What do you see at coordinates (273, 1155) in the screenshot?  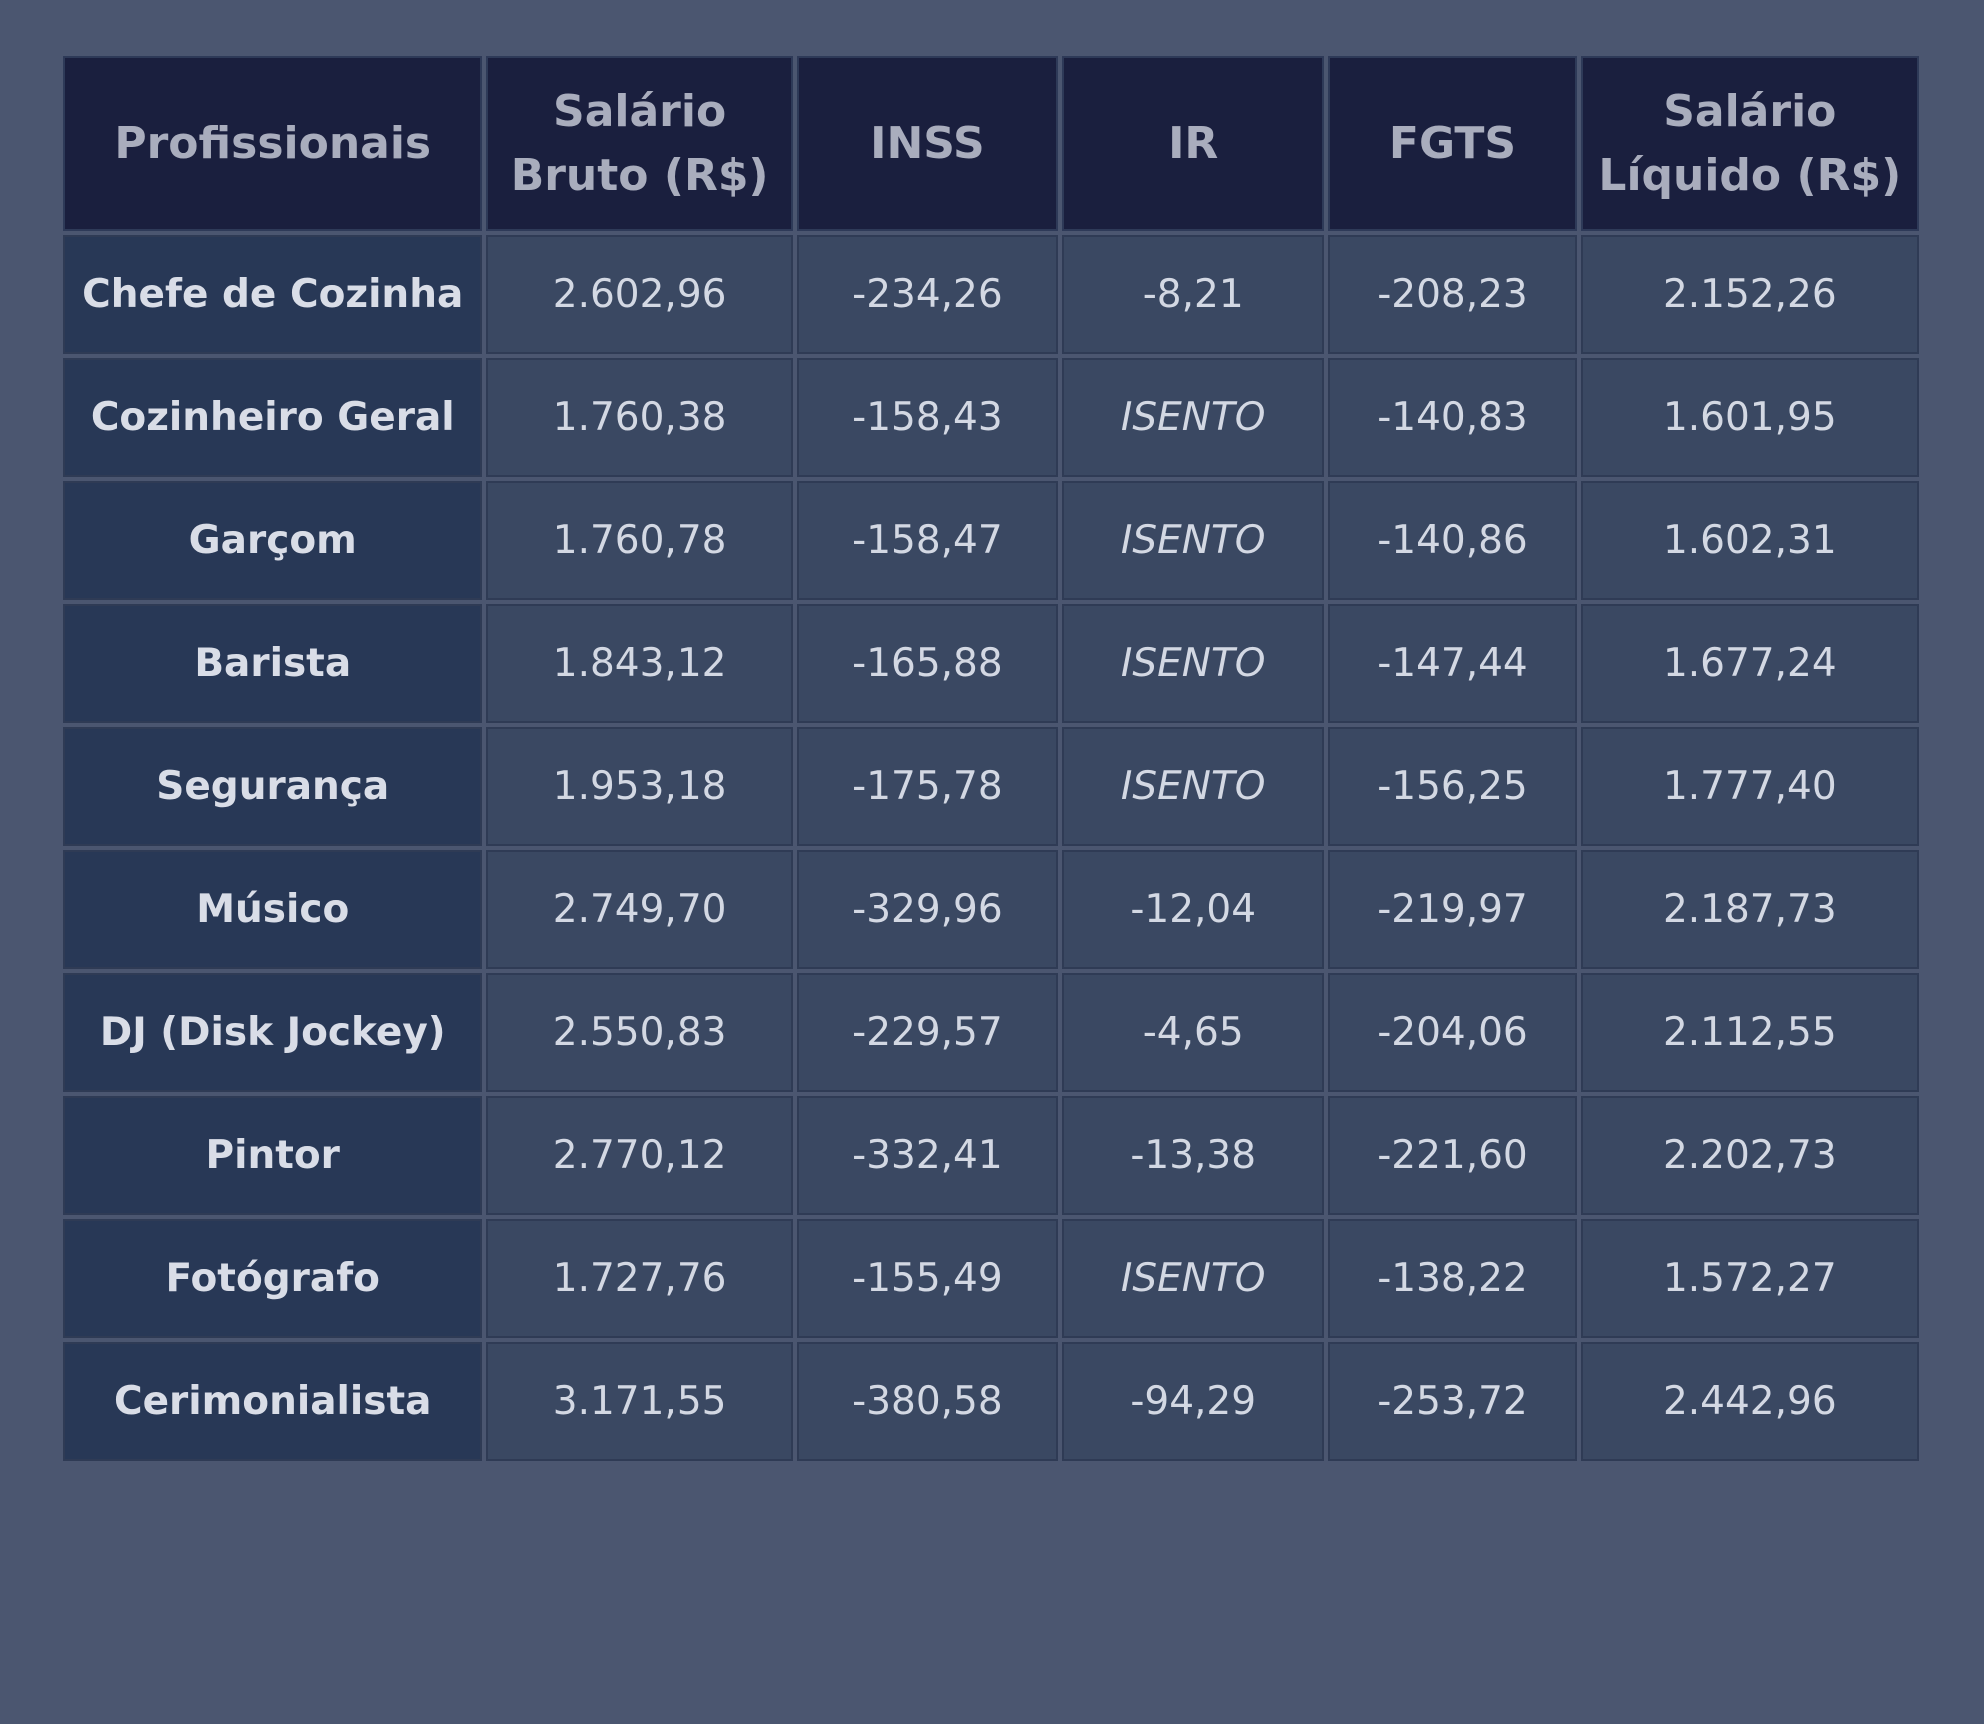 I see `cell-profissional: Pintor` at bounding box center [273, 1155].